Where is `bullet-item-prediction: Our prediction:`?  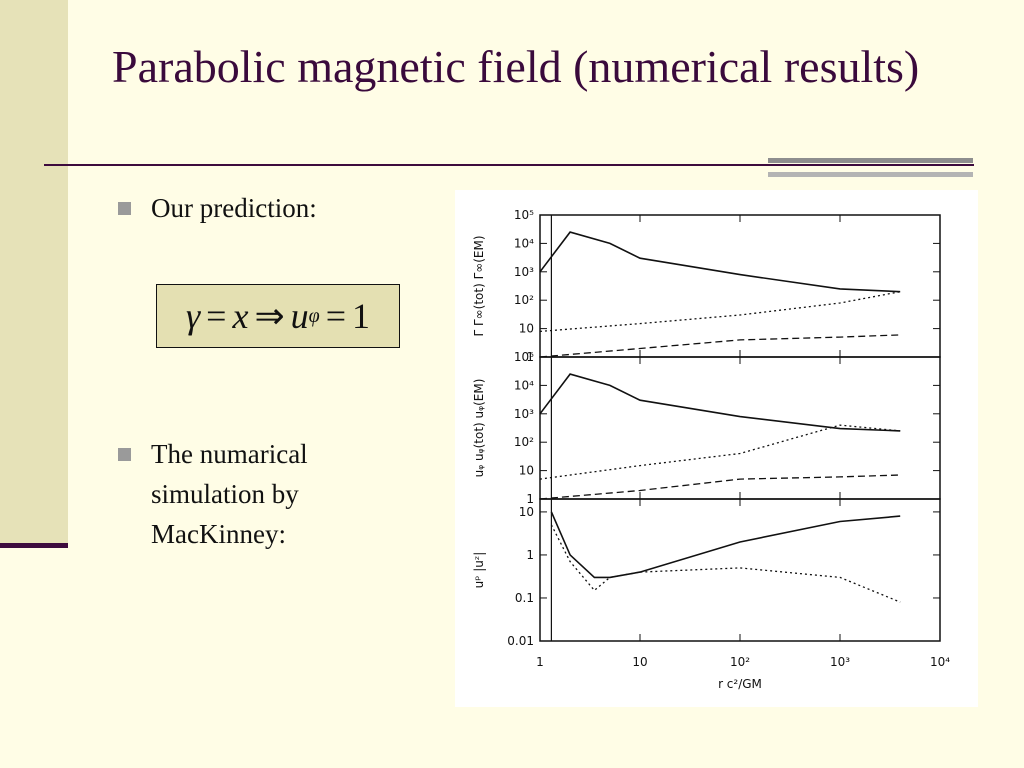 bullet-item-prediction: Our prediction: is located at coordinates (268, 208).